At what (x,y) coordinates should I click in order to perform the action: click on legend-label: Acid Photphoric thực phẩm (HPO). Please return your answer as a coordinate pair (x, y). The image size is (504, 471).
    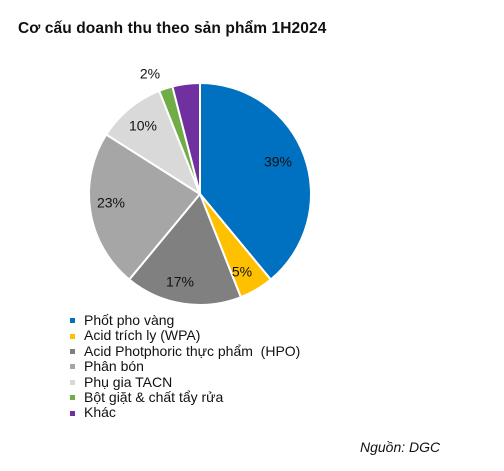
    Looking at the image, I should click on (192, 350).